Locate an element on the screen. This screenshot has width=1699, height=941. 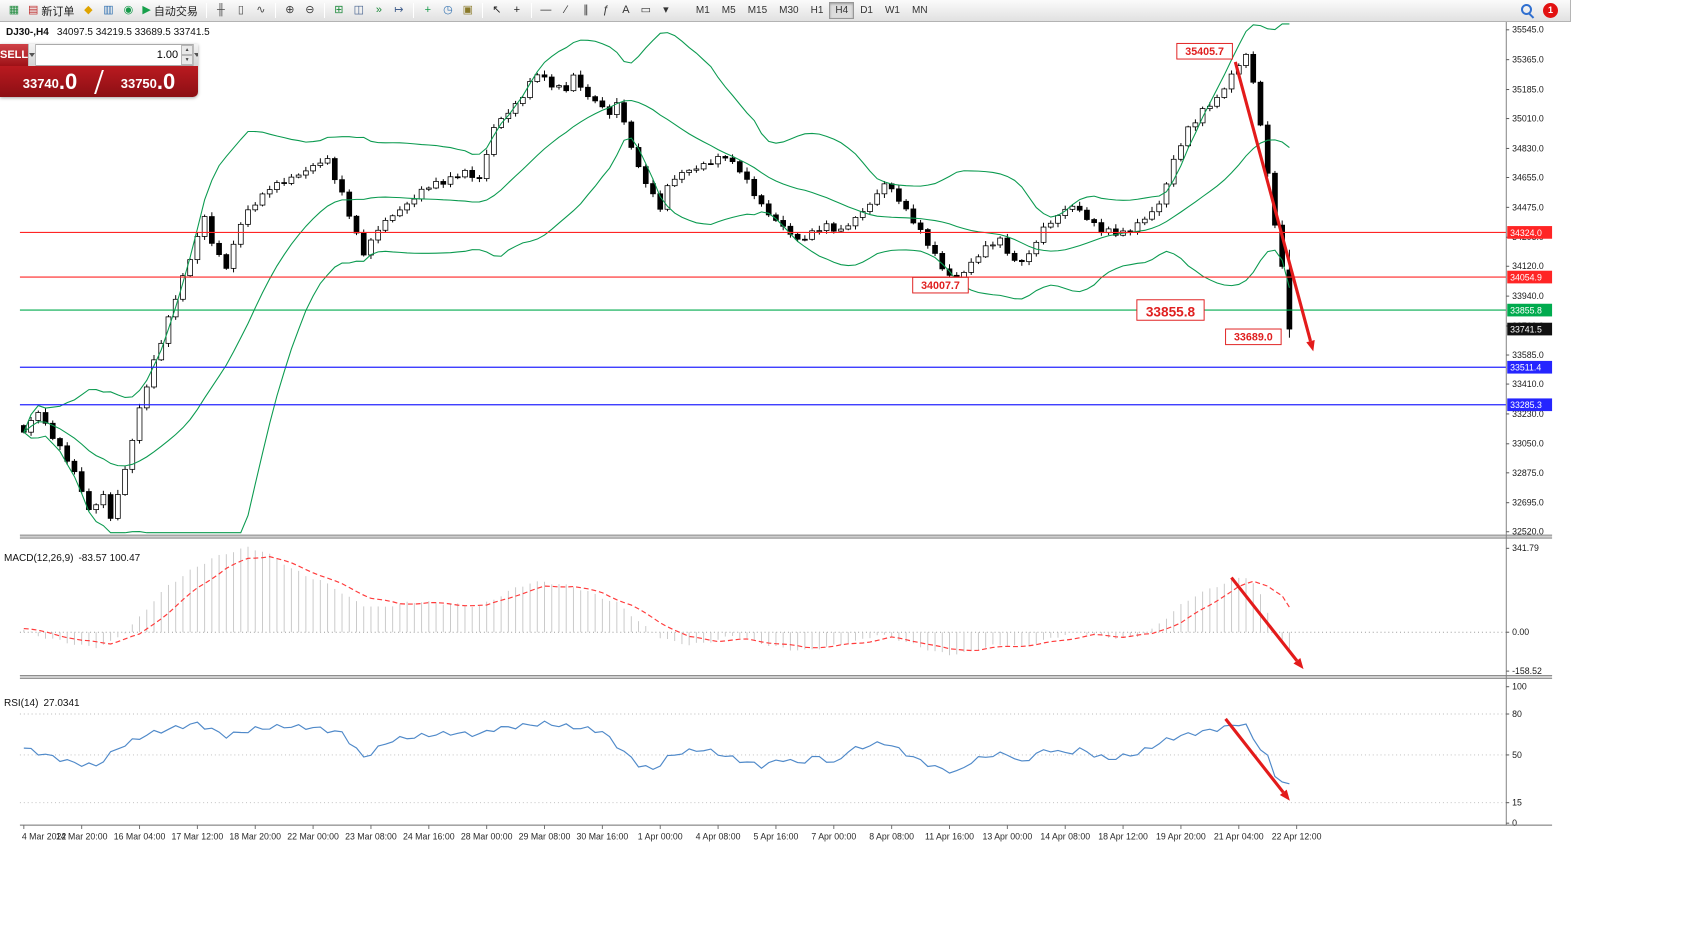
tile-windows-button: ⊞ is located at coordinates (339, 11).